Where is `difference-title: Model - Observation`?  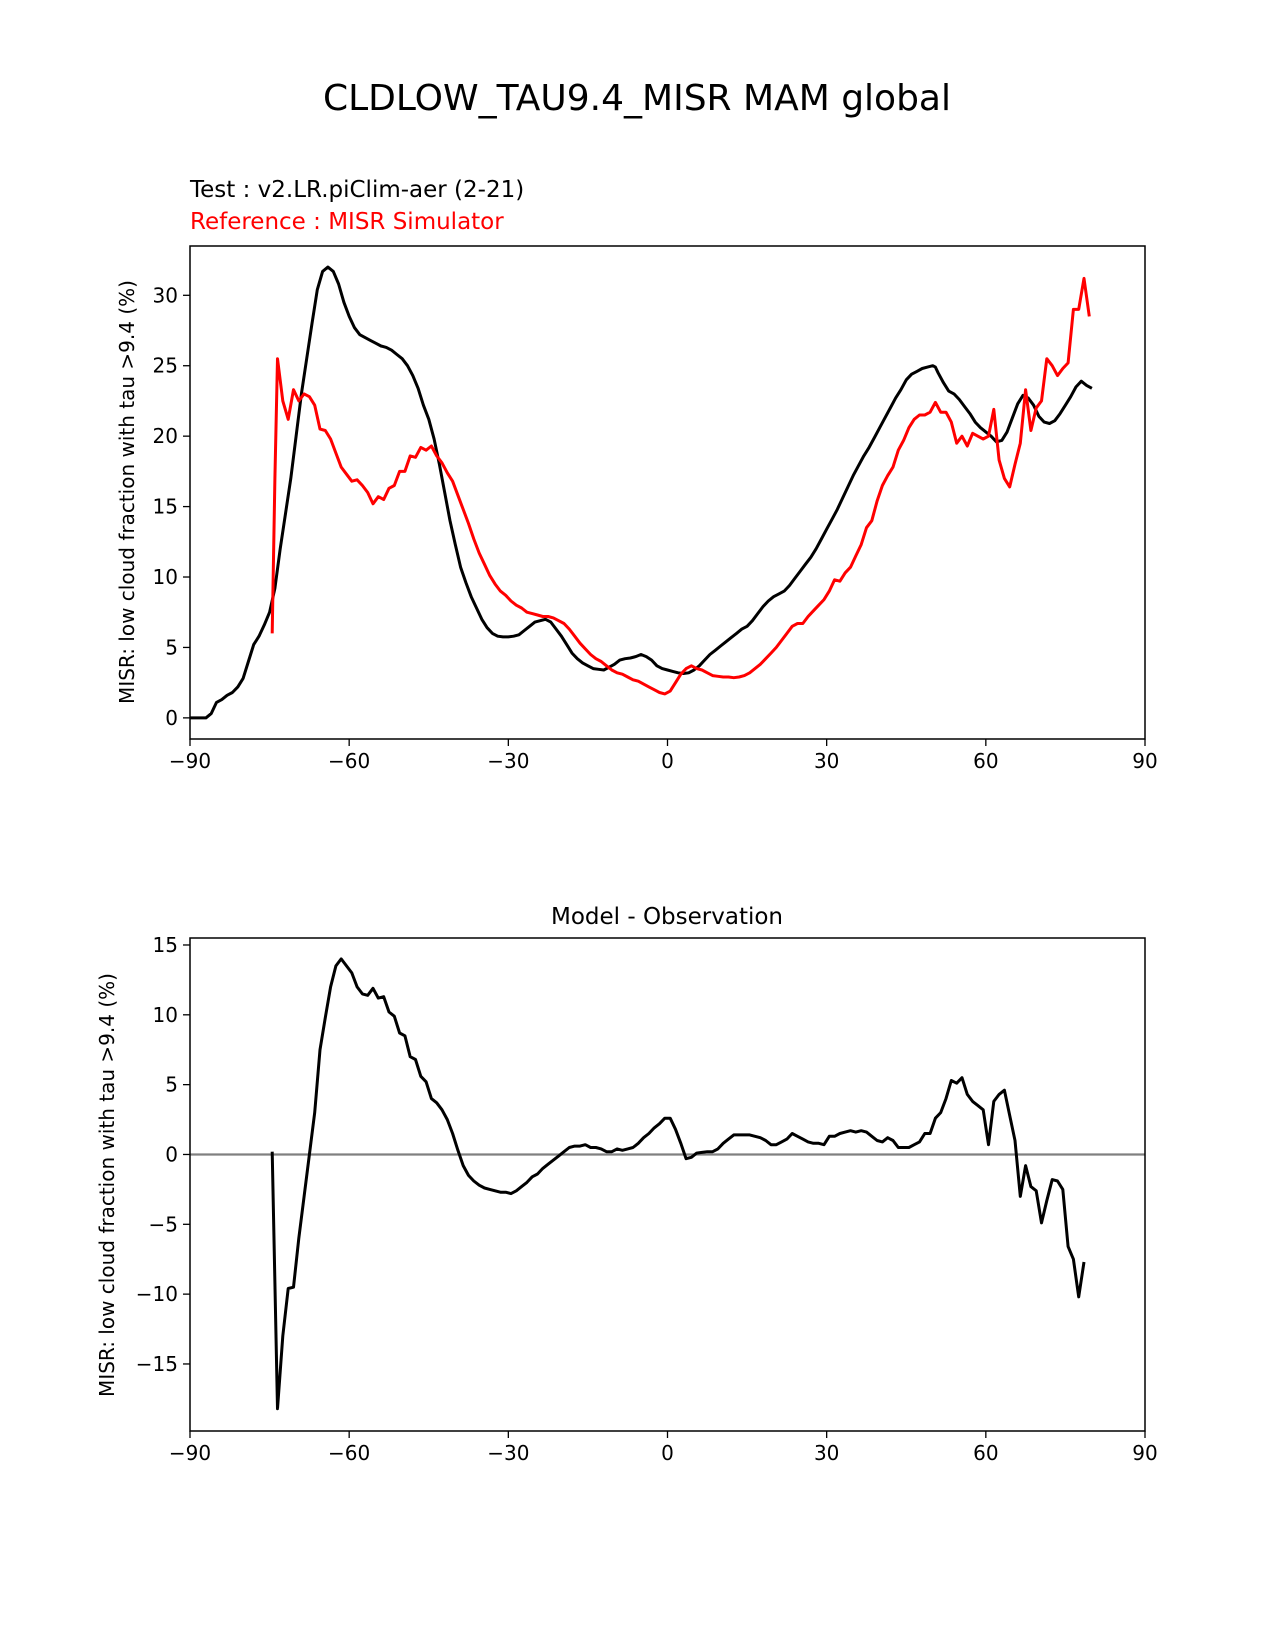
difference-title: Model - Observation is located at coordinates (667, 917).